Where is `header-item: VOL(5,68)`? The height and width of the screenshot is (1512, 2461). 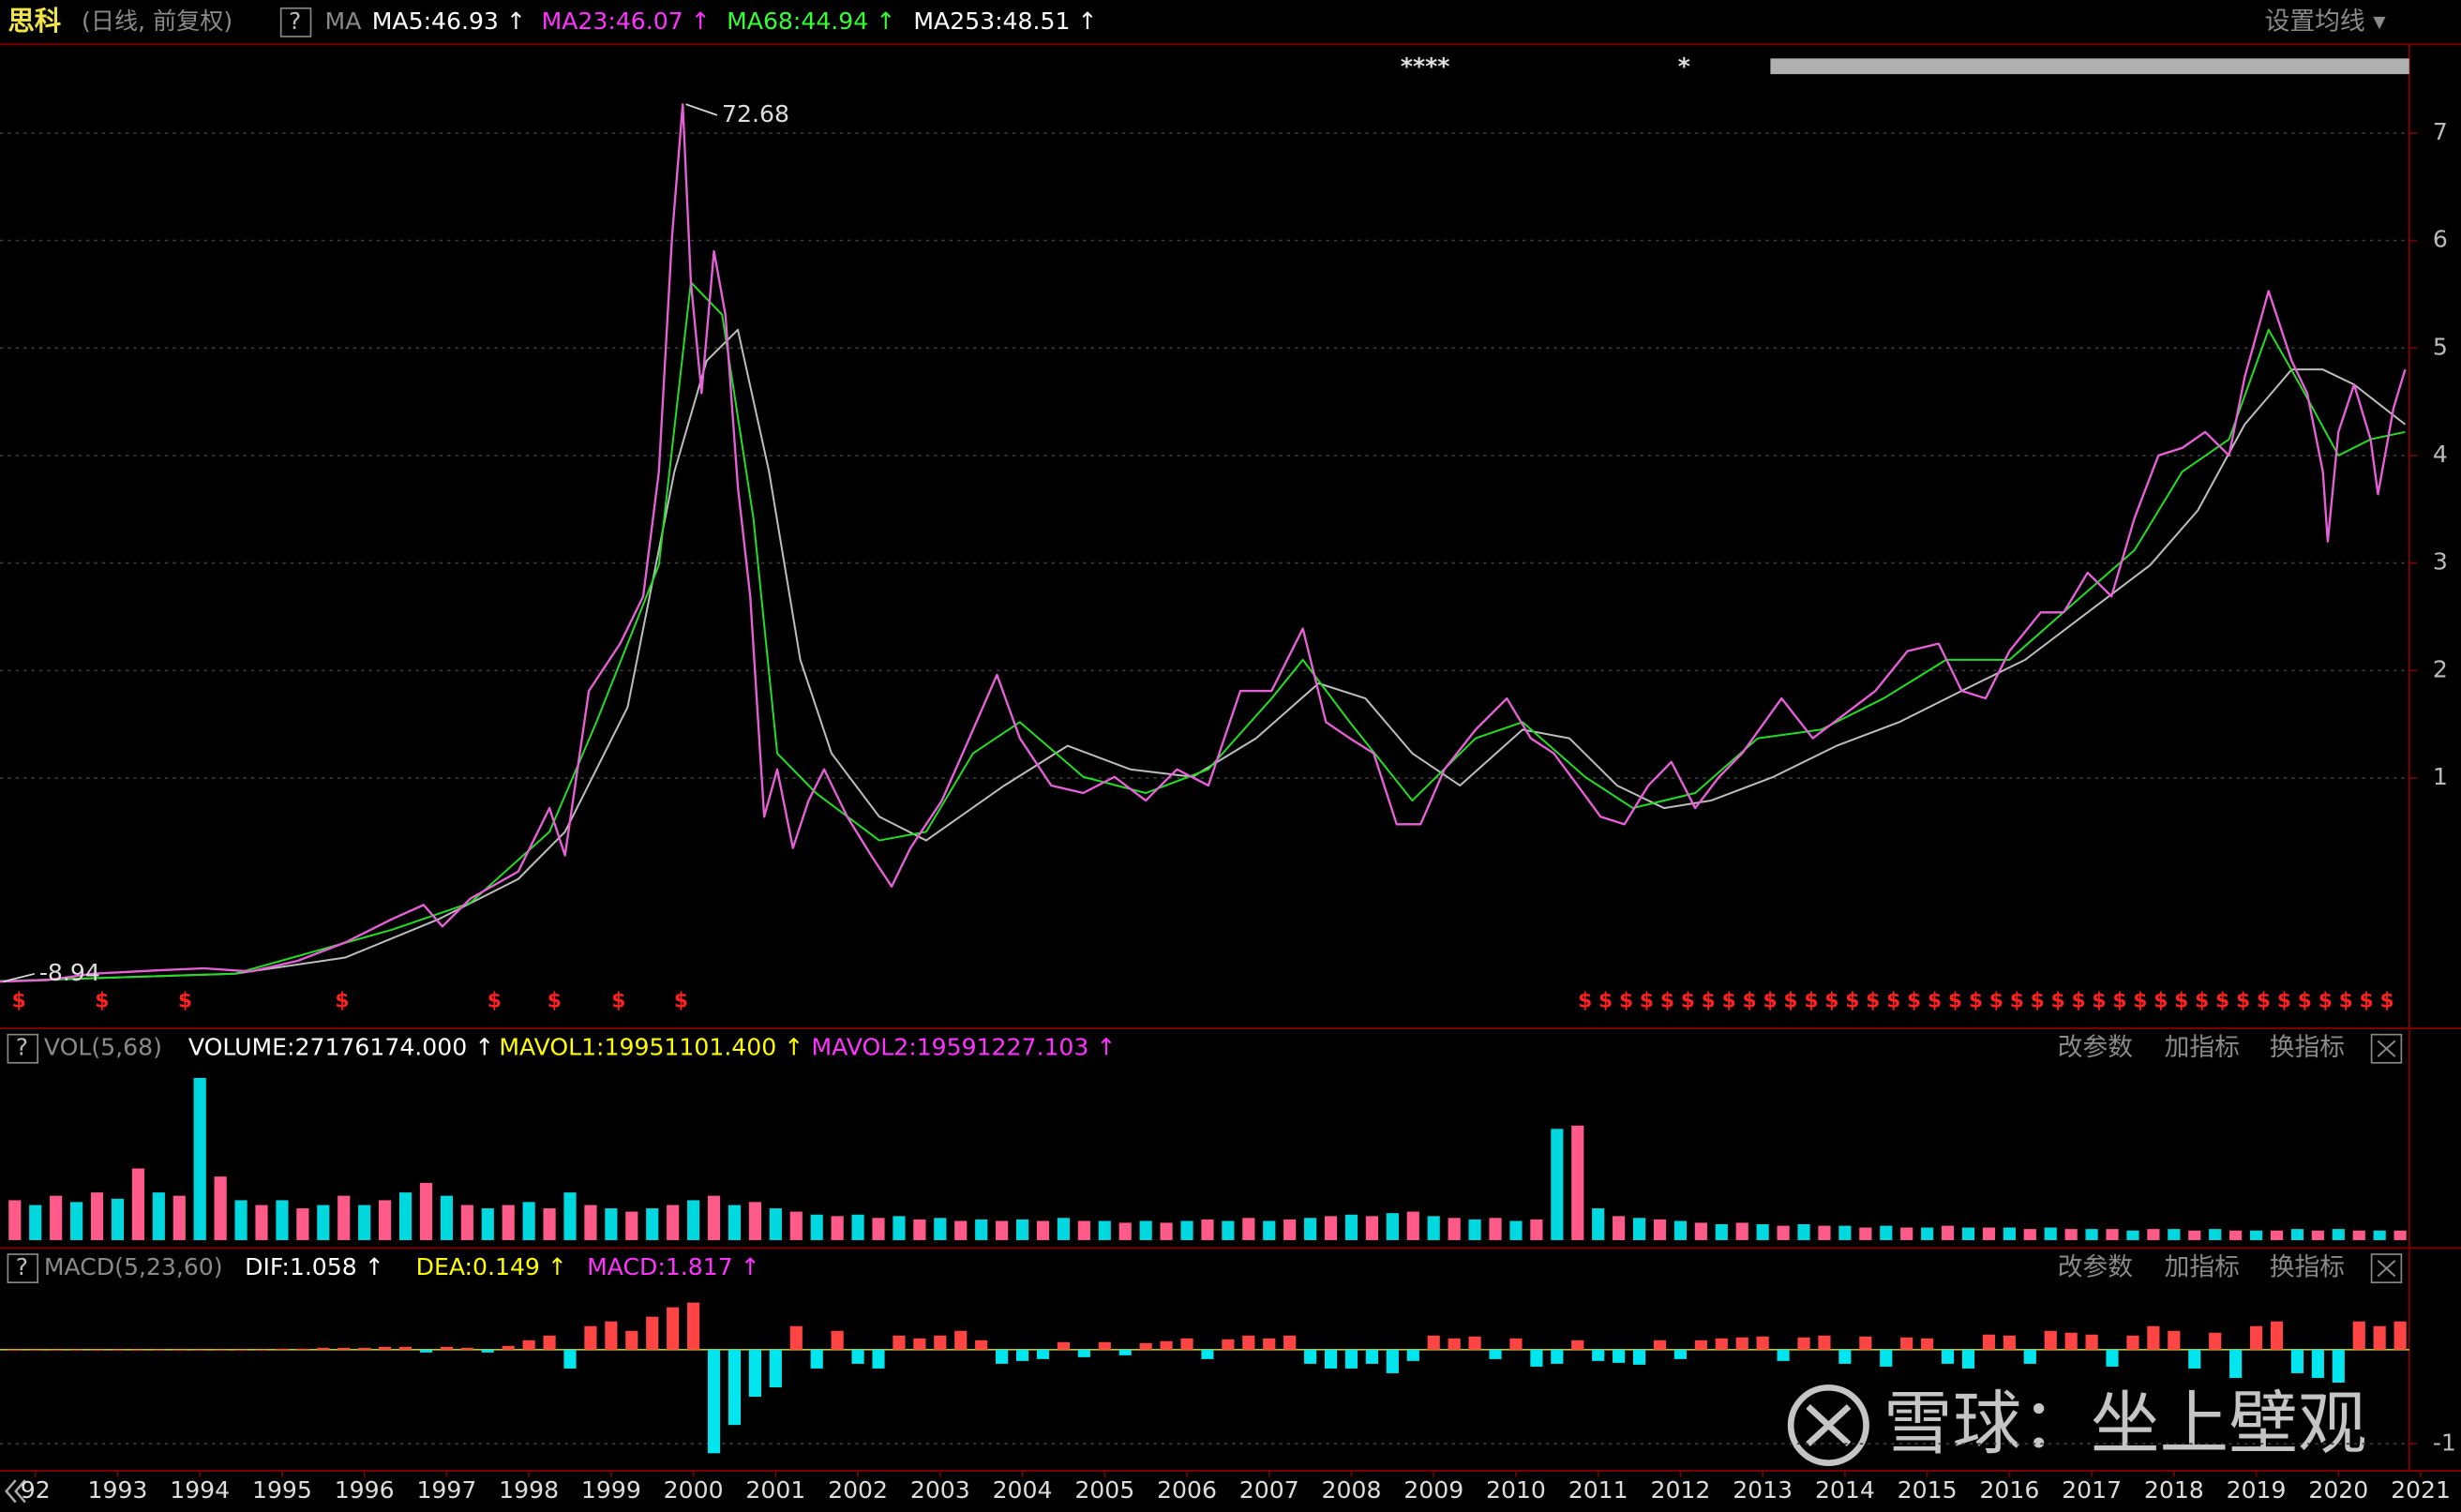
header-item: VOL(5,68) is located at coordinates (103, 1047).